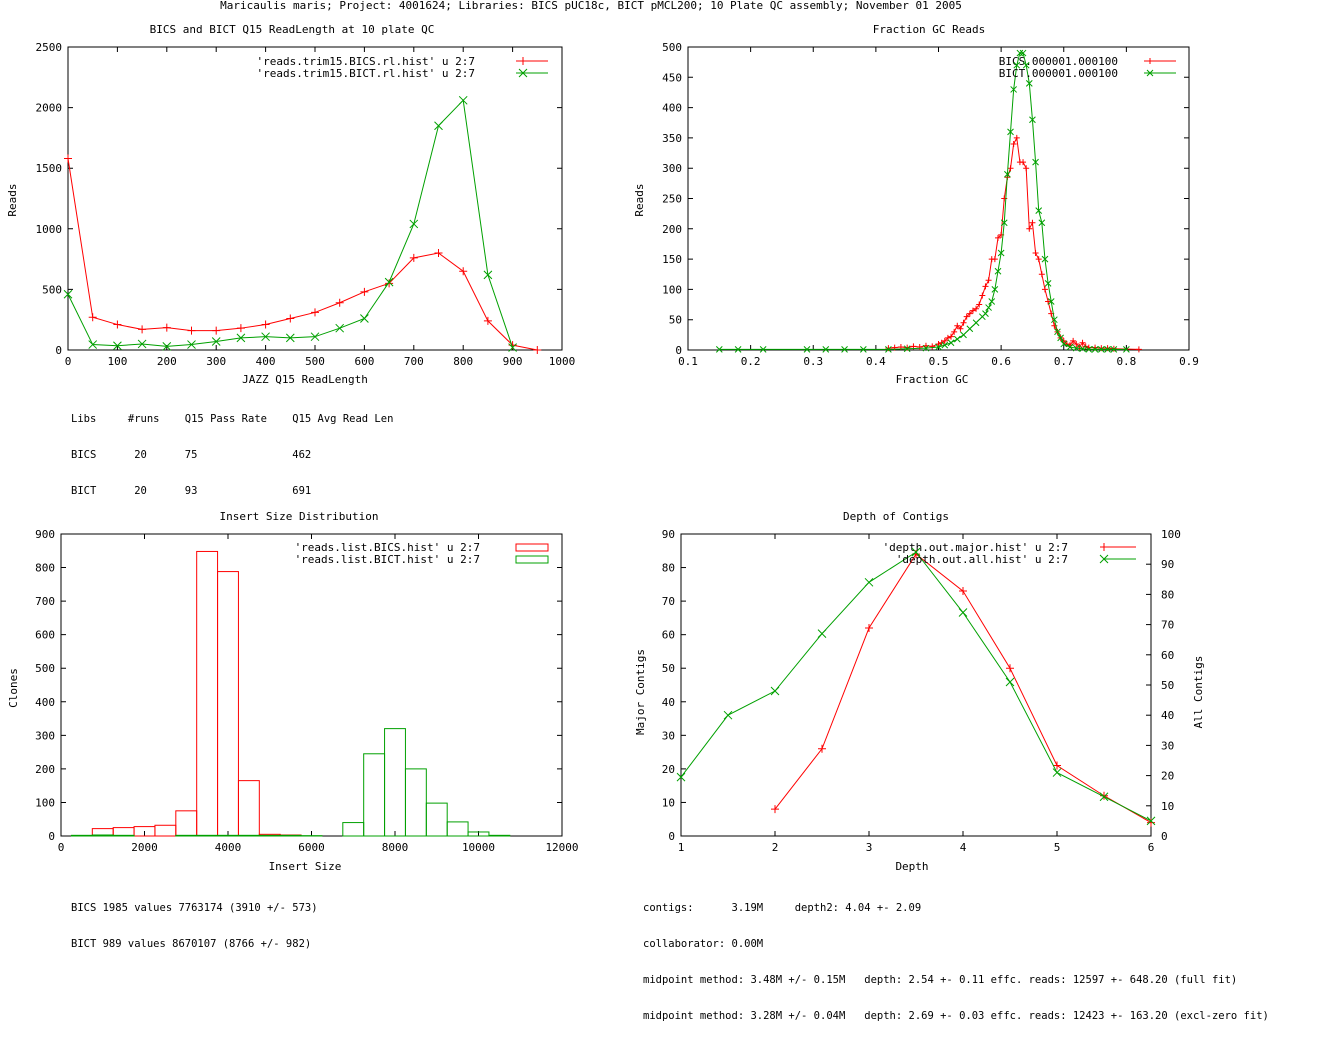 This screenshot has width=1344, height=1060. What do you see at coordinates (668, 702) in the screenshot?
I see `y-tick-label: 40` at bounding box center [668, 702].